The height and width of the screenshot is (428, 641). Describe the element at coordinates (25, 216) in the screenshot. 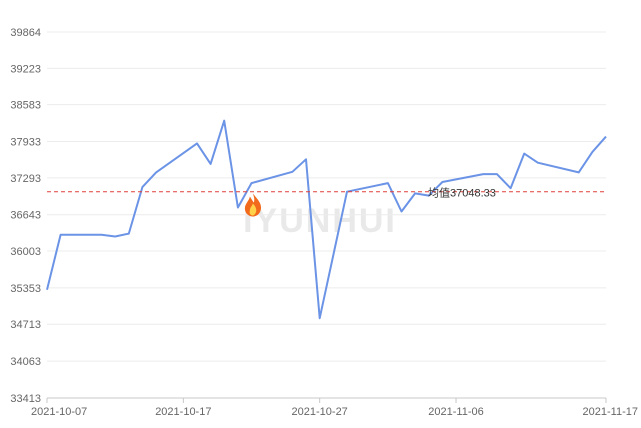

I see `y-tick-label: 36643` at that location.